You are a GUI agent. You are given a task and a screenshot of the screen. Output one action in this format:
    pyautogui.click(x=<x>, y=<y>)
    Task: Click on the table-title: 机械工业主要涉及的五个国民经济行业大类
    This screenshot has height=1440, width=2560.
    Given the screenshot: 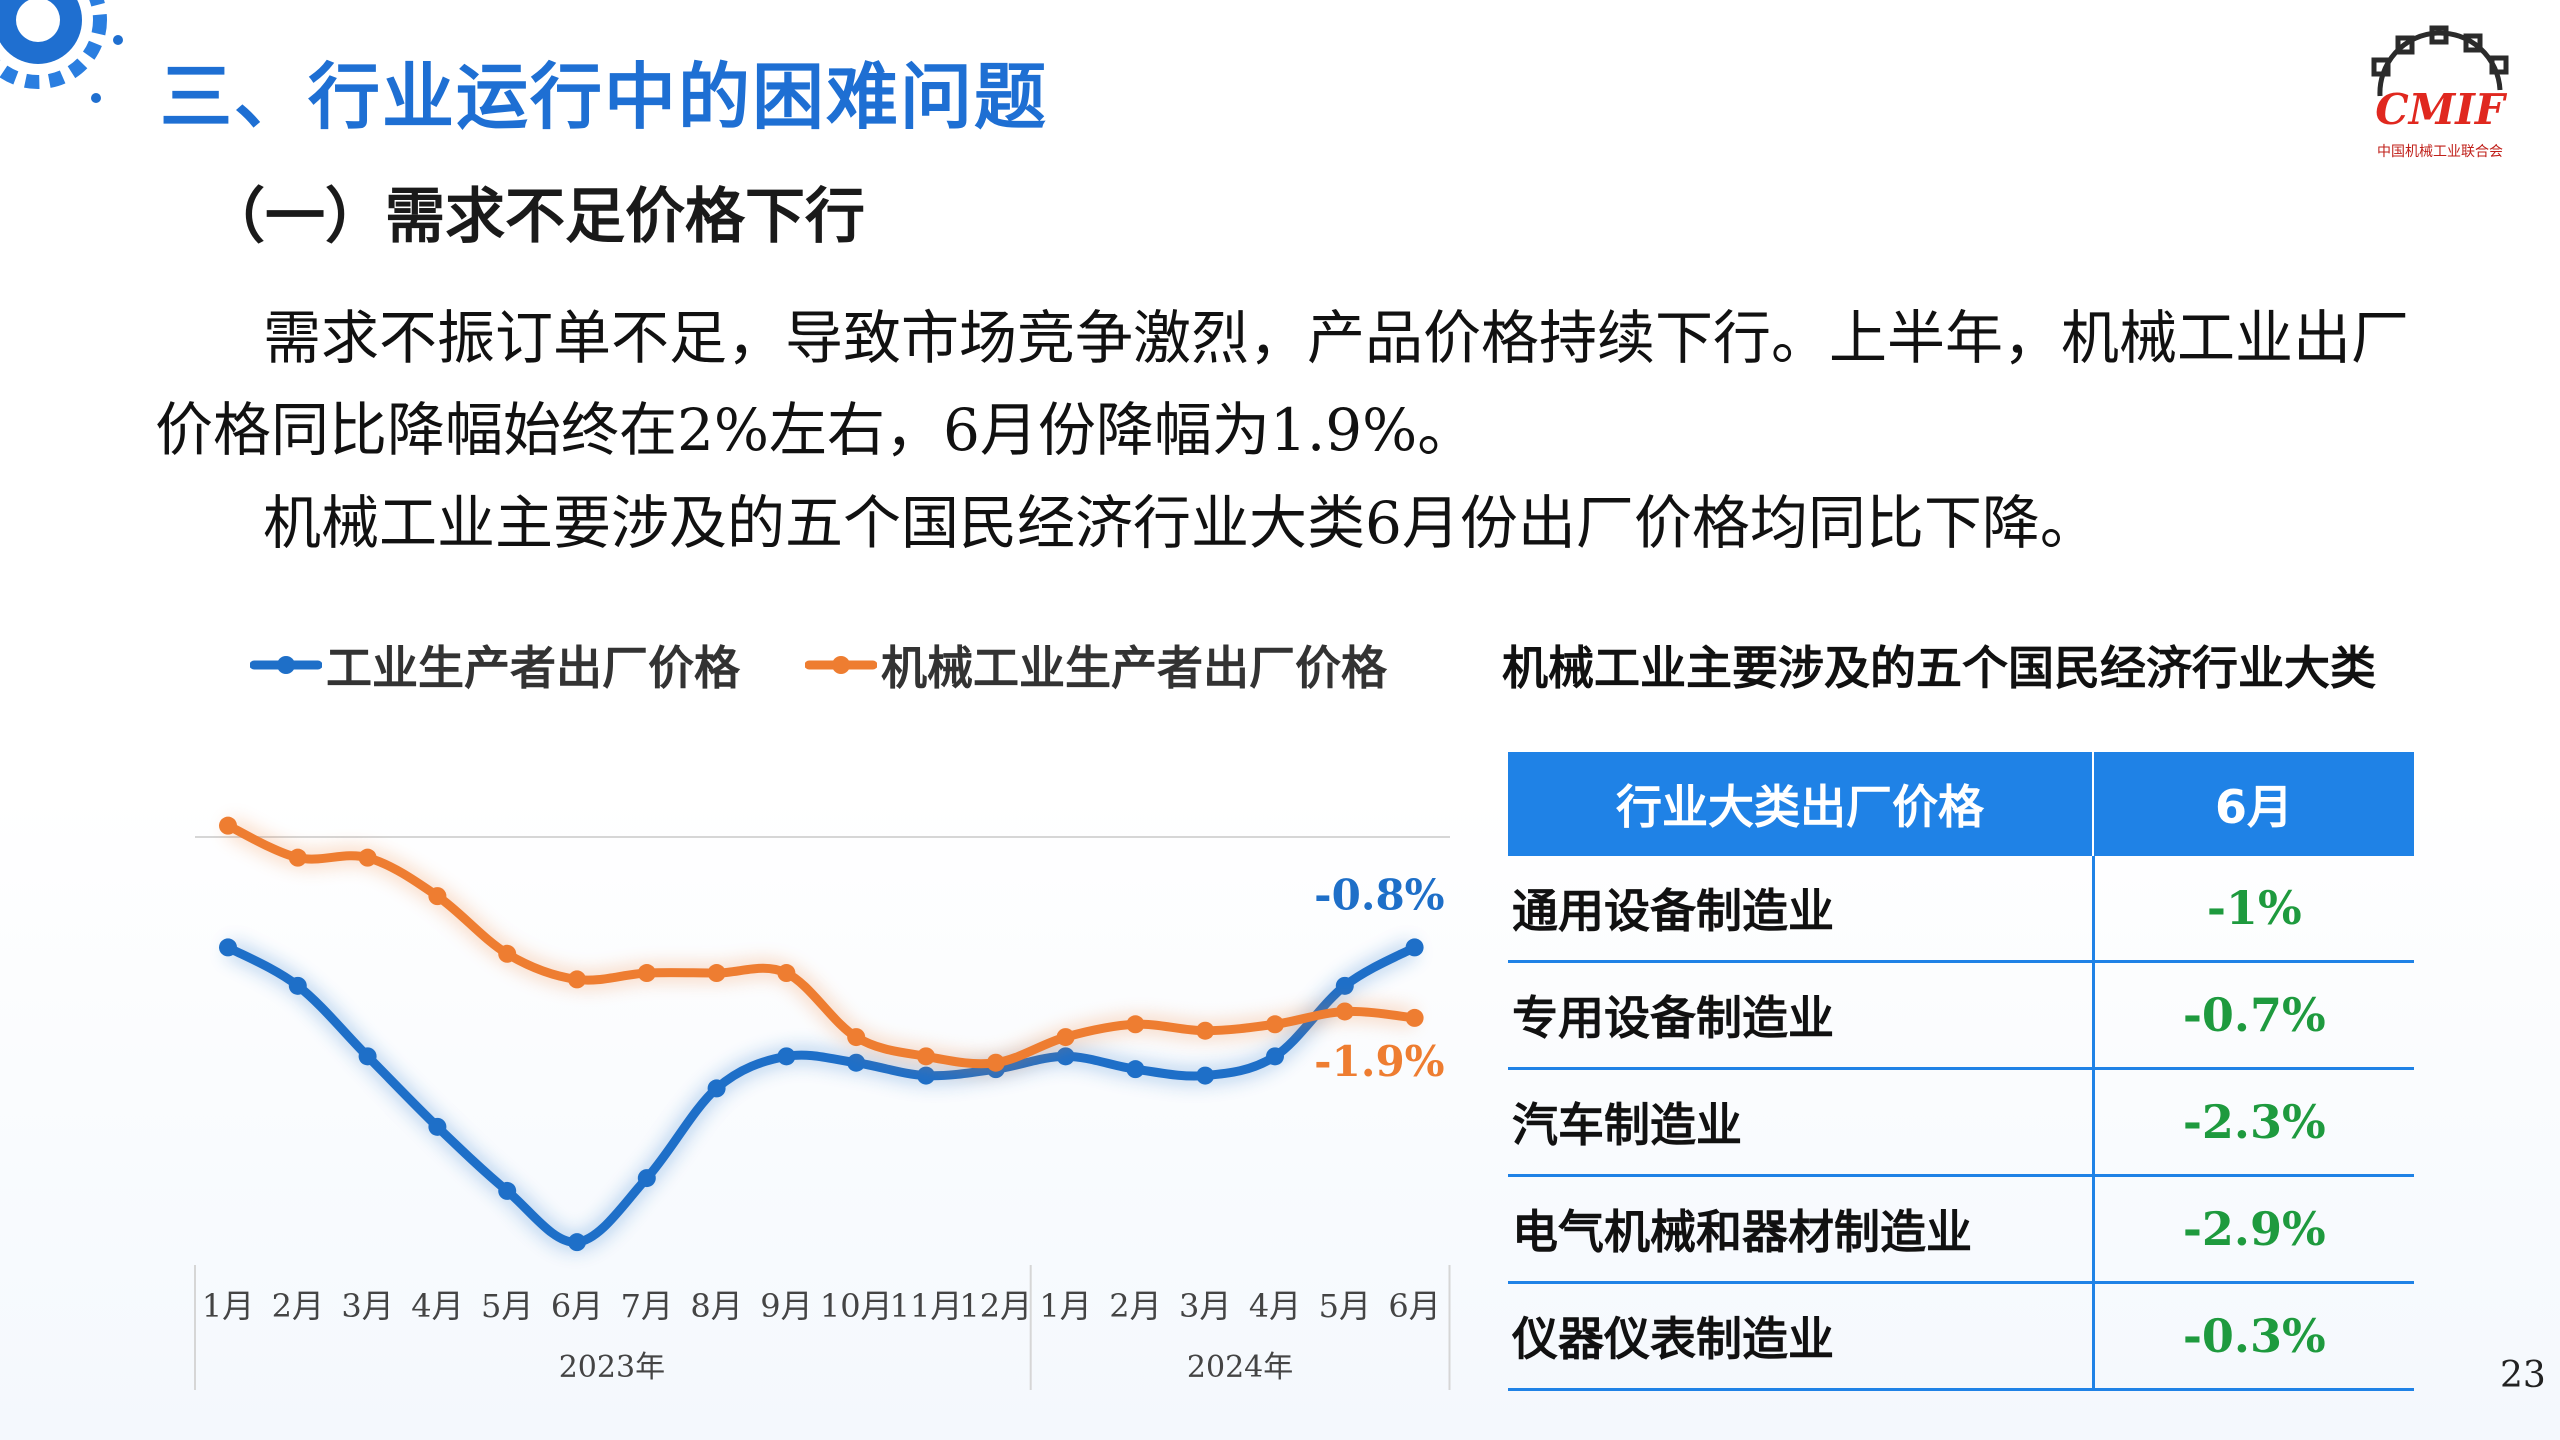 What is the action you would take?
    pyautogui.click(x=1939, y=668)
    